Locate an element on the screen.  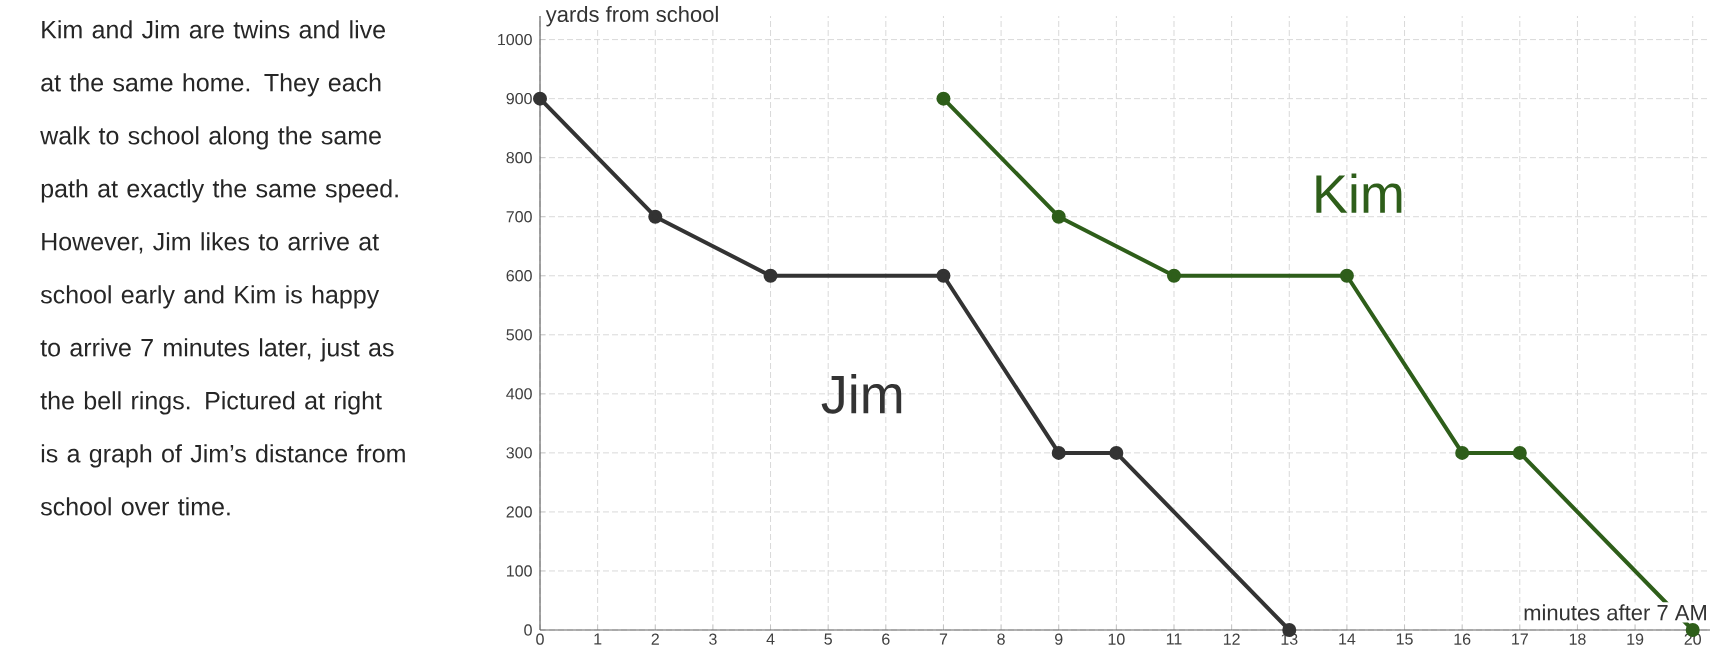
x-tick-label: 12 is located at coordinates (1231, 639).